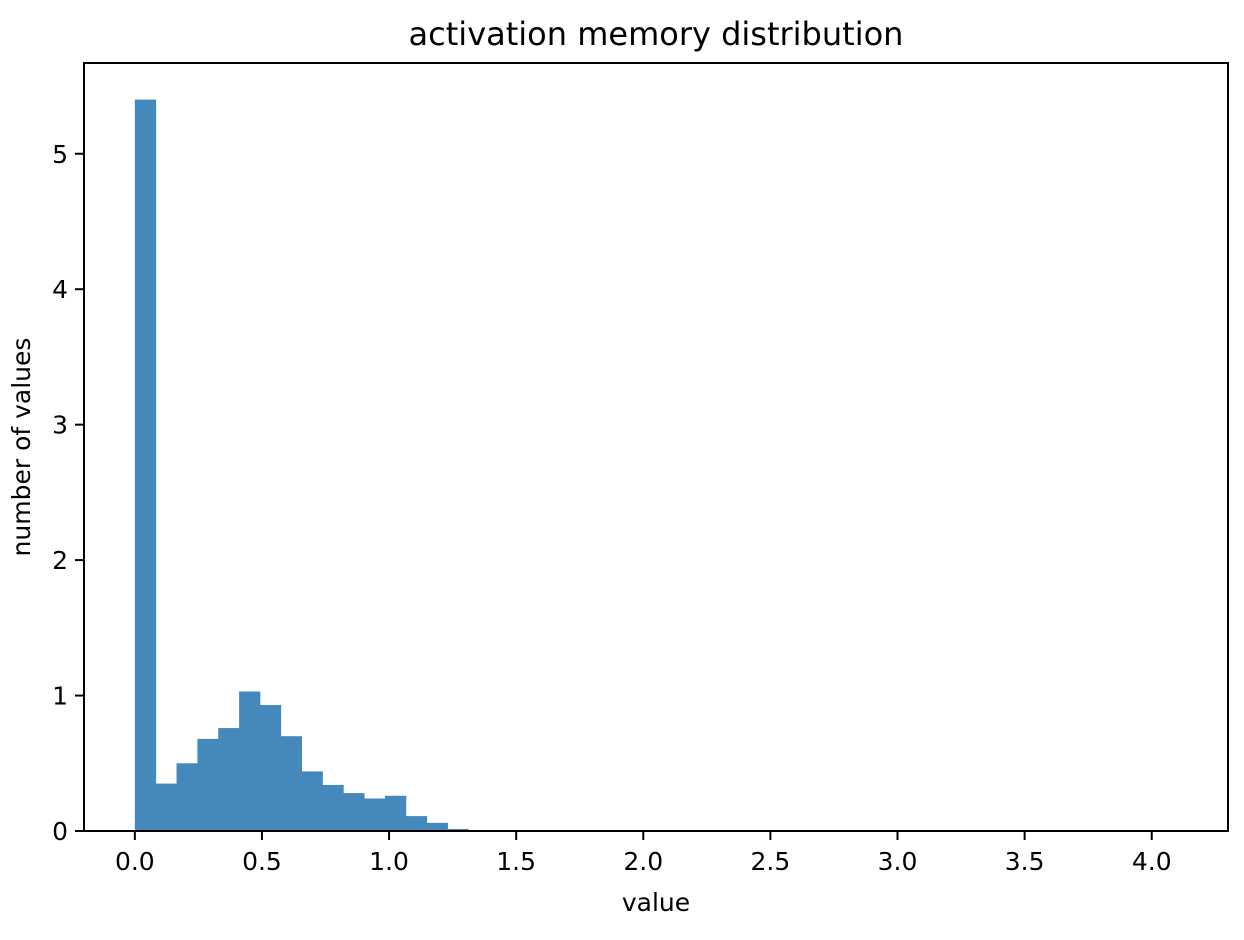 The image size is (1244, 940). Describe the element at coordinates (771, 861) in the screenshot. I see `x-tick-label: 2.5` at that location.